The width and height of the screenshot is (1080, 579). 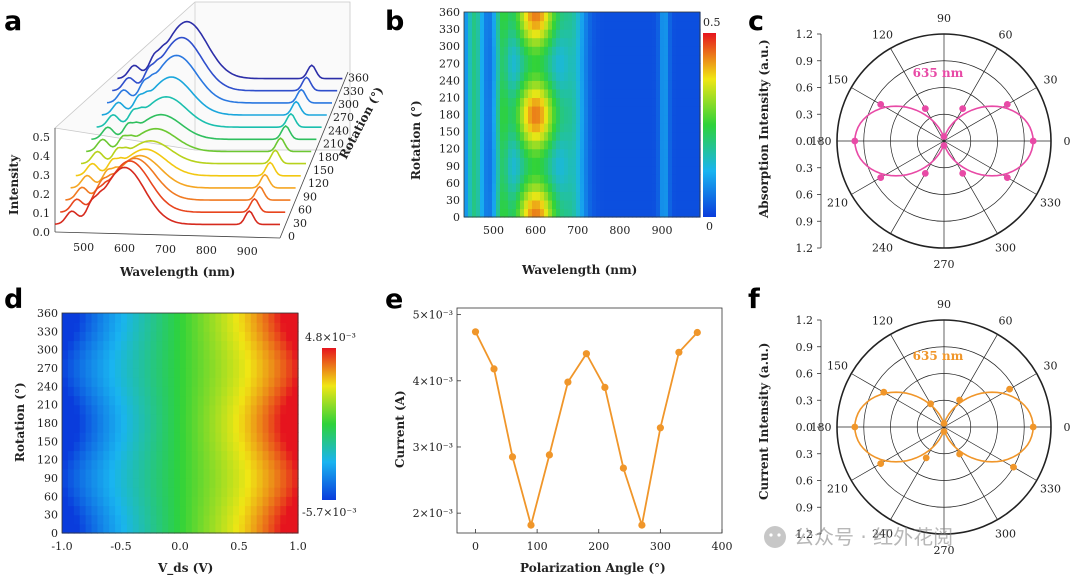 I want to click on panel-f-angle-tick: 60, so click(x=1006, y=321).